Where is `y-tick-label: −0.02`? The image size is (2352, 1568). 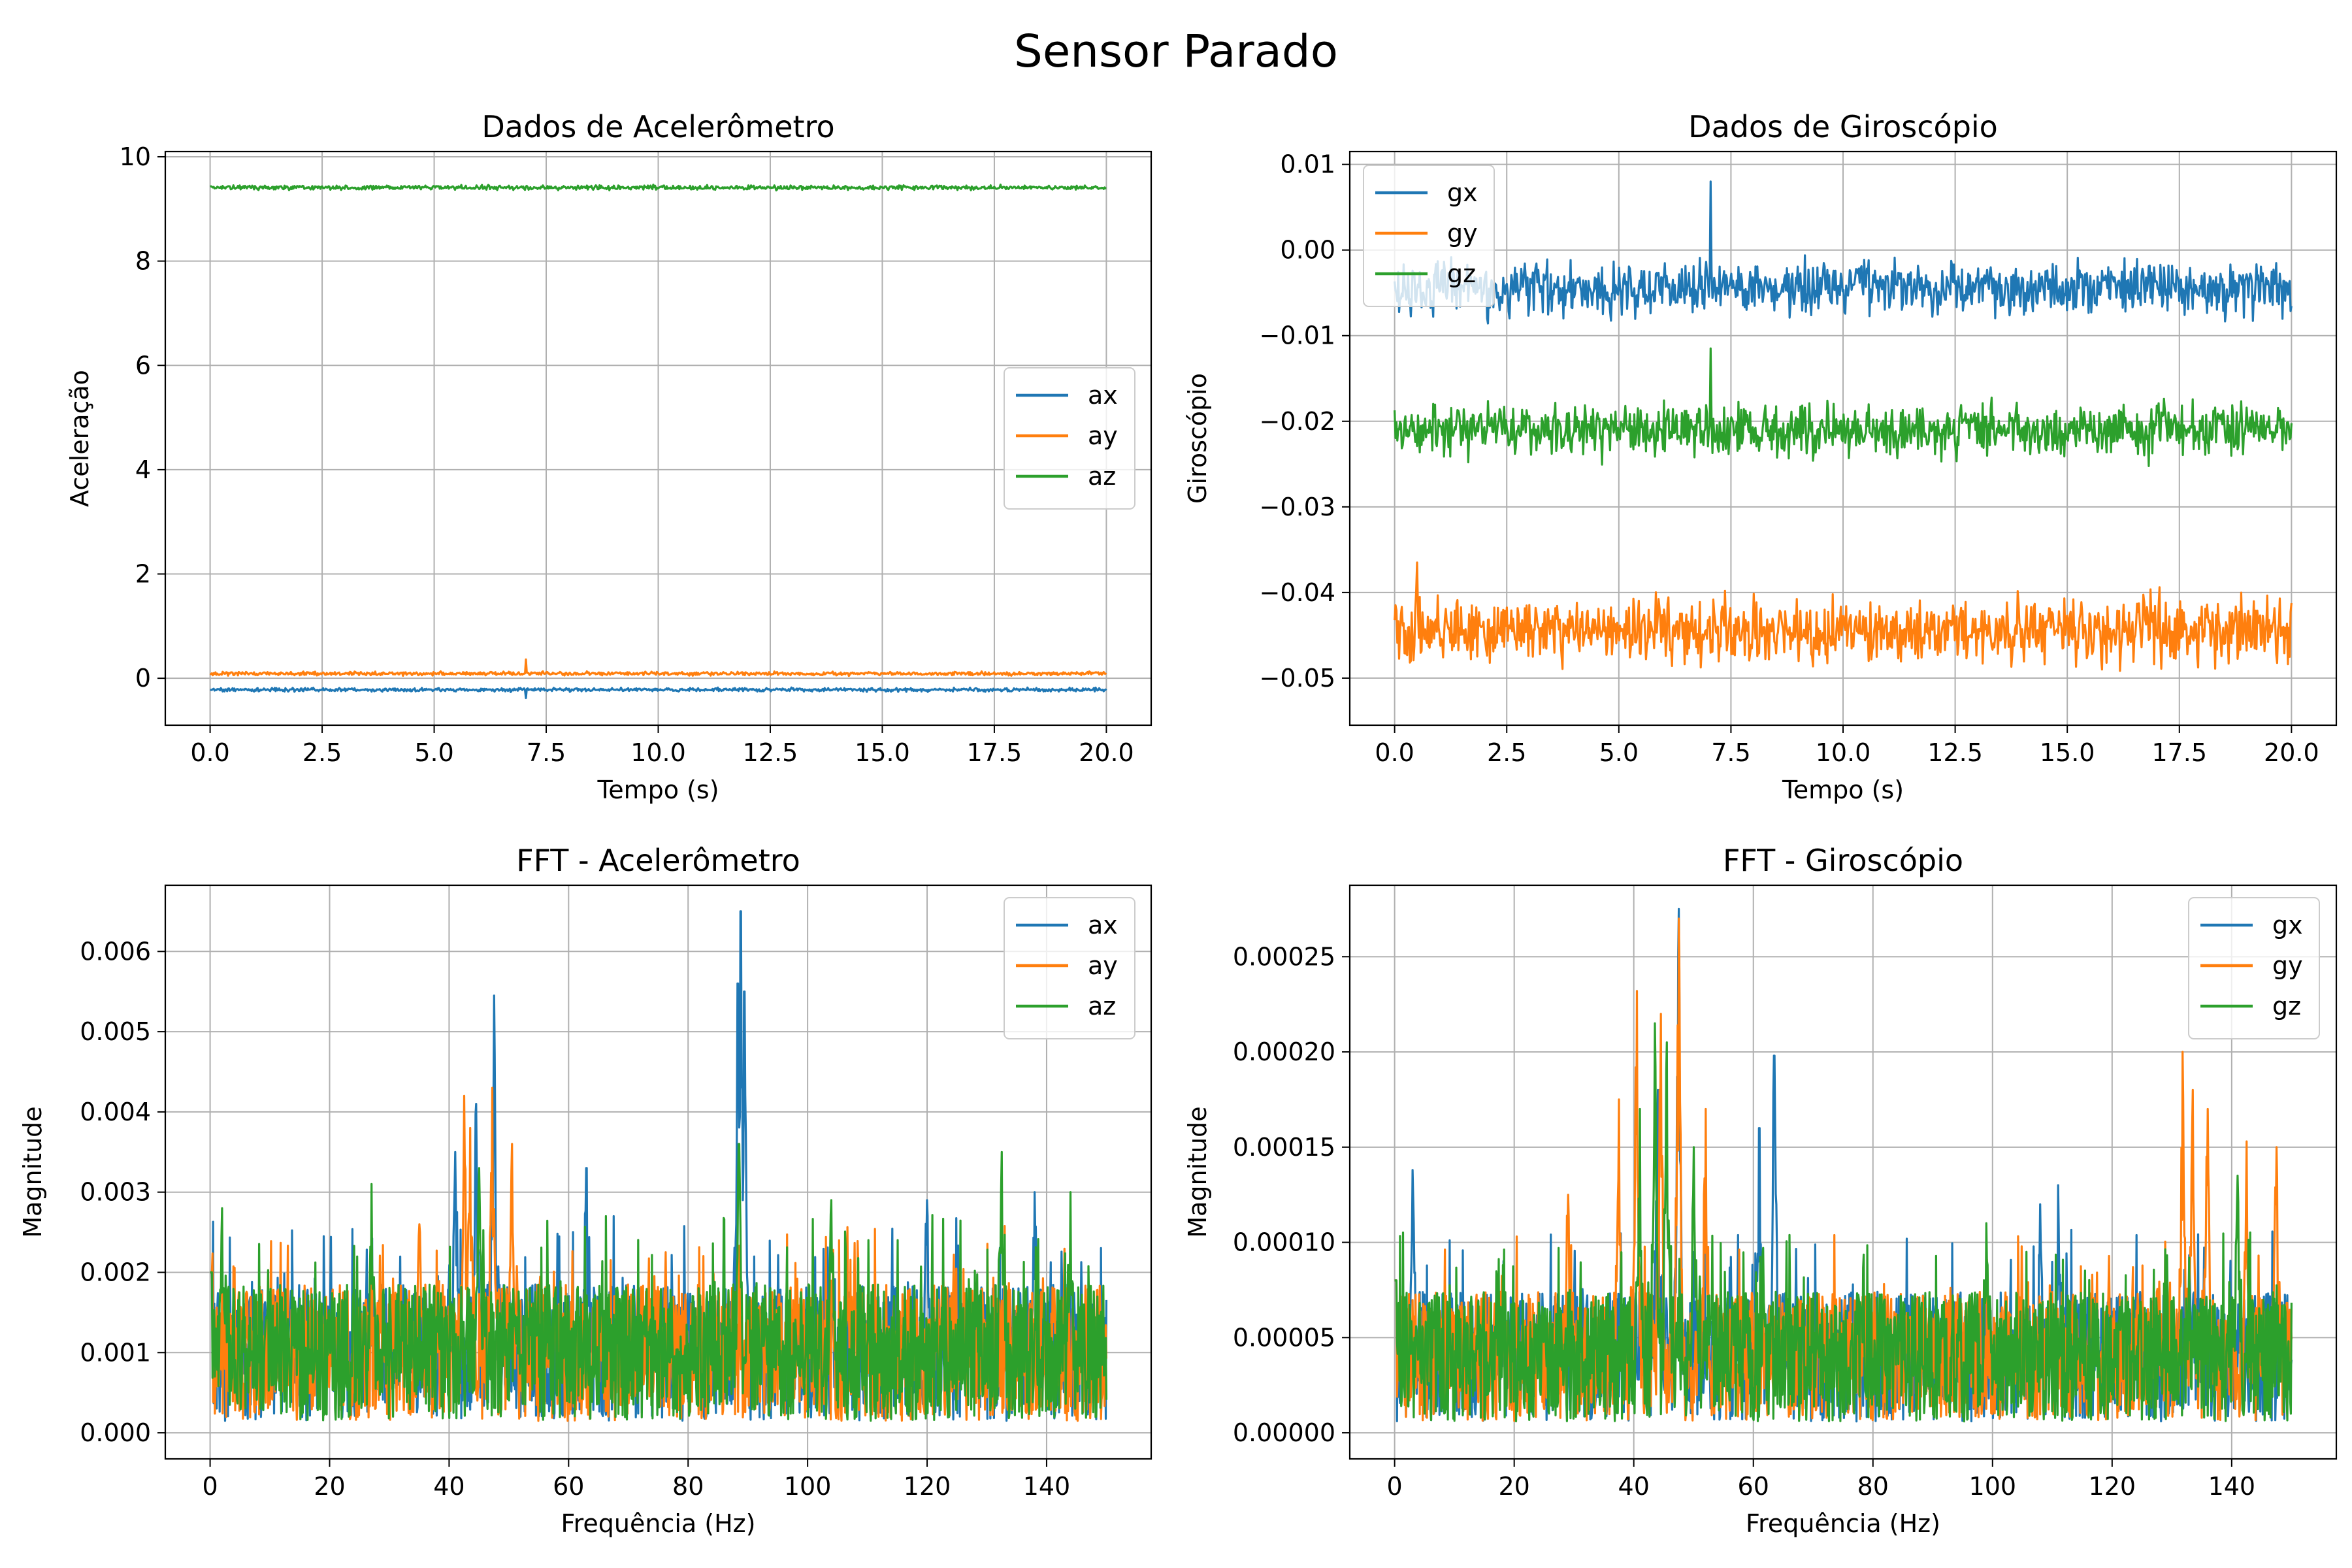 y-tick-label: −0.02 is located at coordinates (1297, 421).